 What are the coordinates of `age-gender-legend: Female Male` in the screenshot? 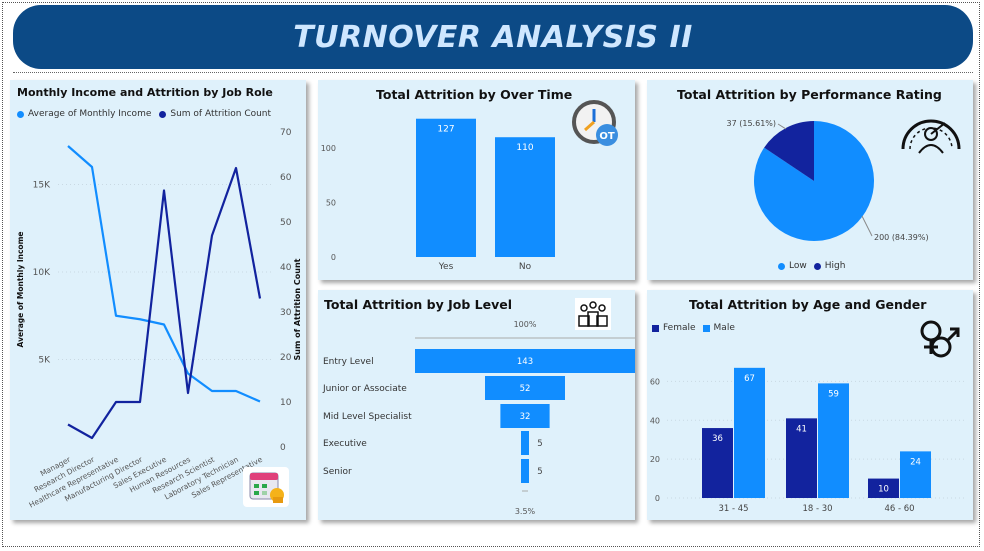 It's located at (693, 328).